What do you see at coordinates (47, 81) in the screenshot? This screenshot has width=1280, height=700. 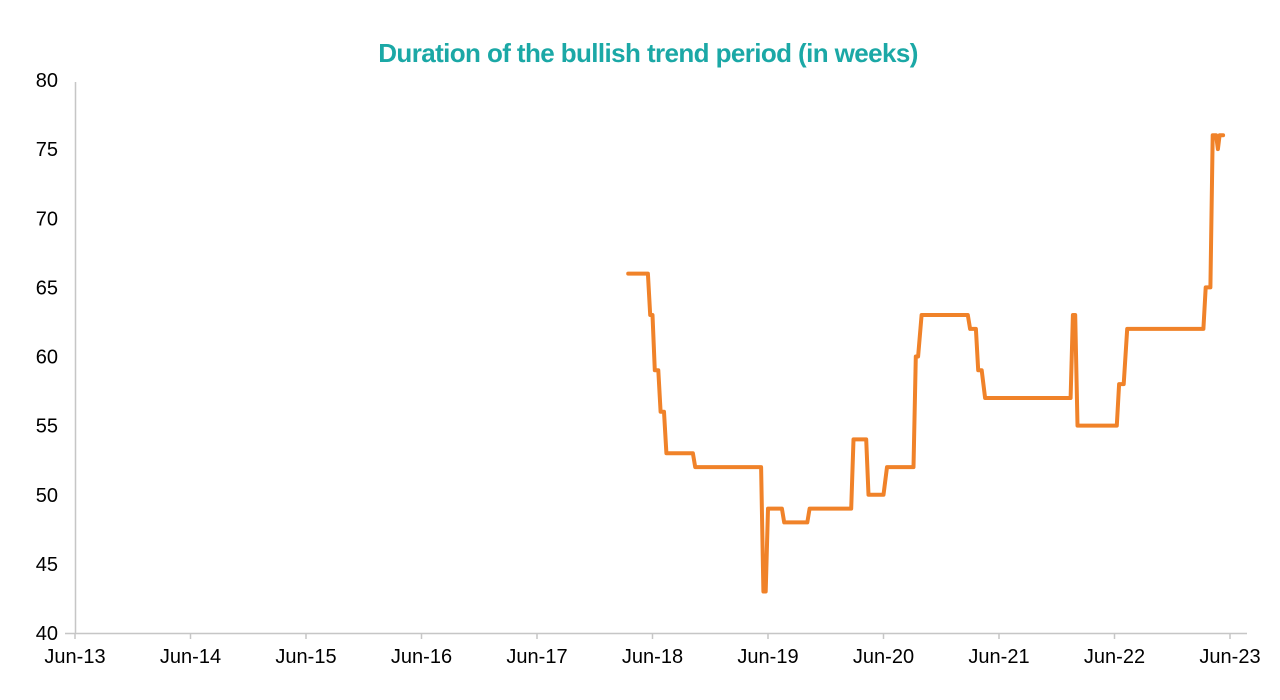 I see `y-tick-label: 80` at bounding box center [47, 81].